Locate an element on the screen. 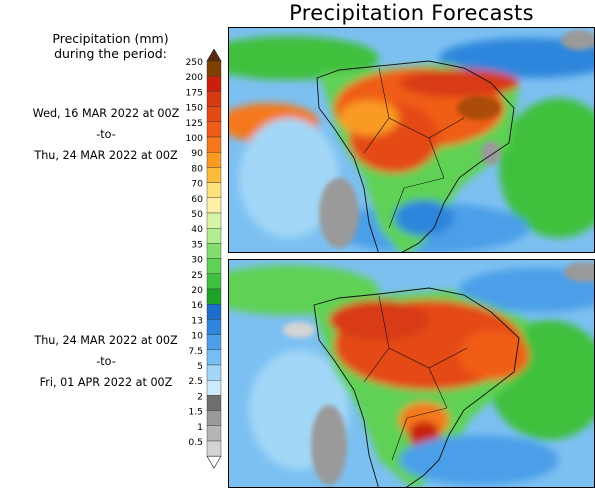 This screenshot has width=595, height=488. colorbar-tick-label: 2.5 is located at coordinates (195, 381).